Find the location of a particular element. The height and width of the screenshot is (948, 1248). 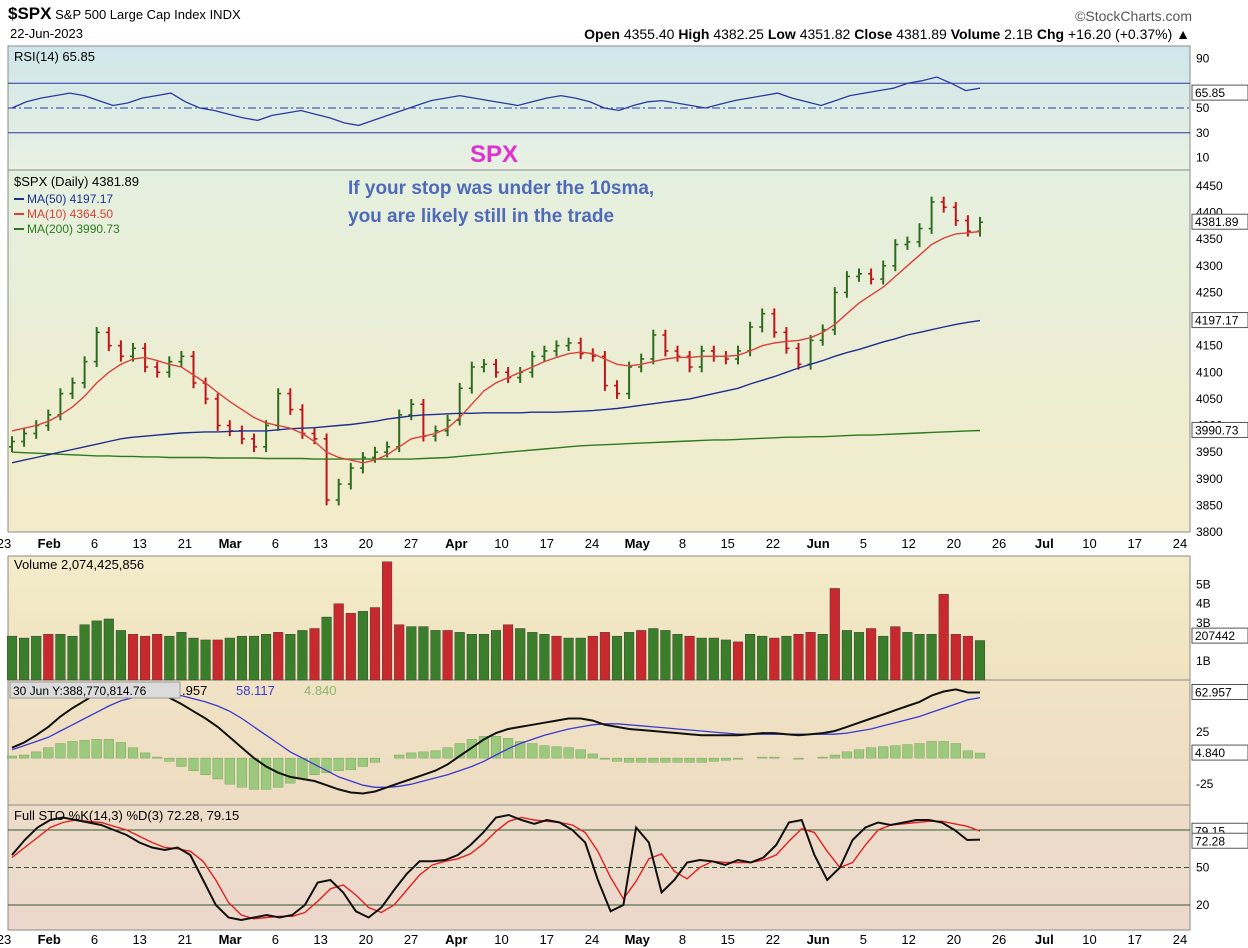

high-label: High is located at coordinates (694, 34).